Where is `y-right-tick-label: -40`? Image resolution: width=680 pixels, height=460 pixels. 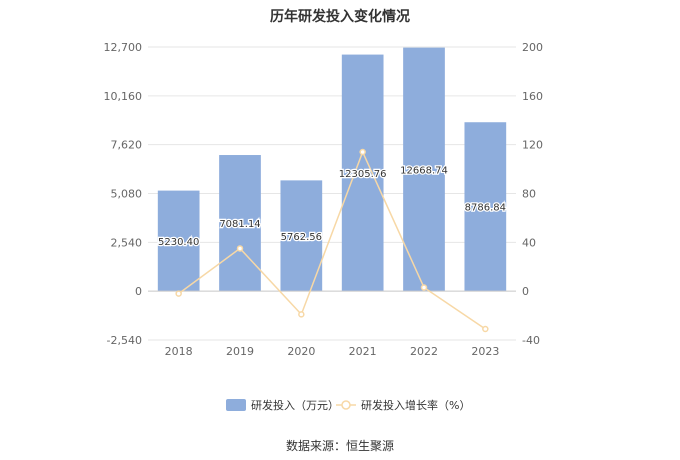
y-right-tick-label: -40 is located at coordinates (531, 340).